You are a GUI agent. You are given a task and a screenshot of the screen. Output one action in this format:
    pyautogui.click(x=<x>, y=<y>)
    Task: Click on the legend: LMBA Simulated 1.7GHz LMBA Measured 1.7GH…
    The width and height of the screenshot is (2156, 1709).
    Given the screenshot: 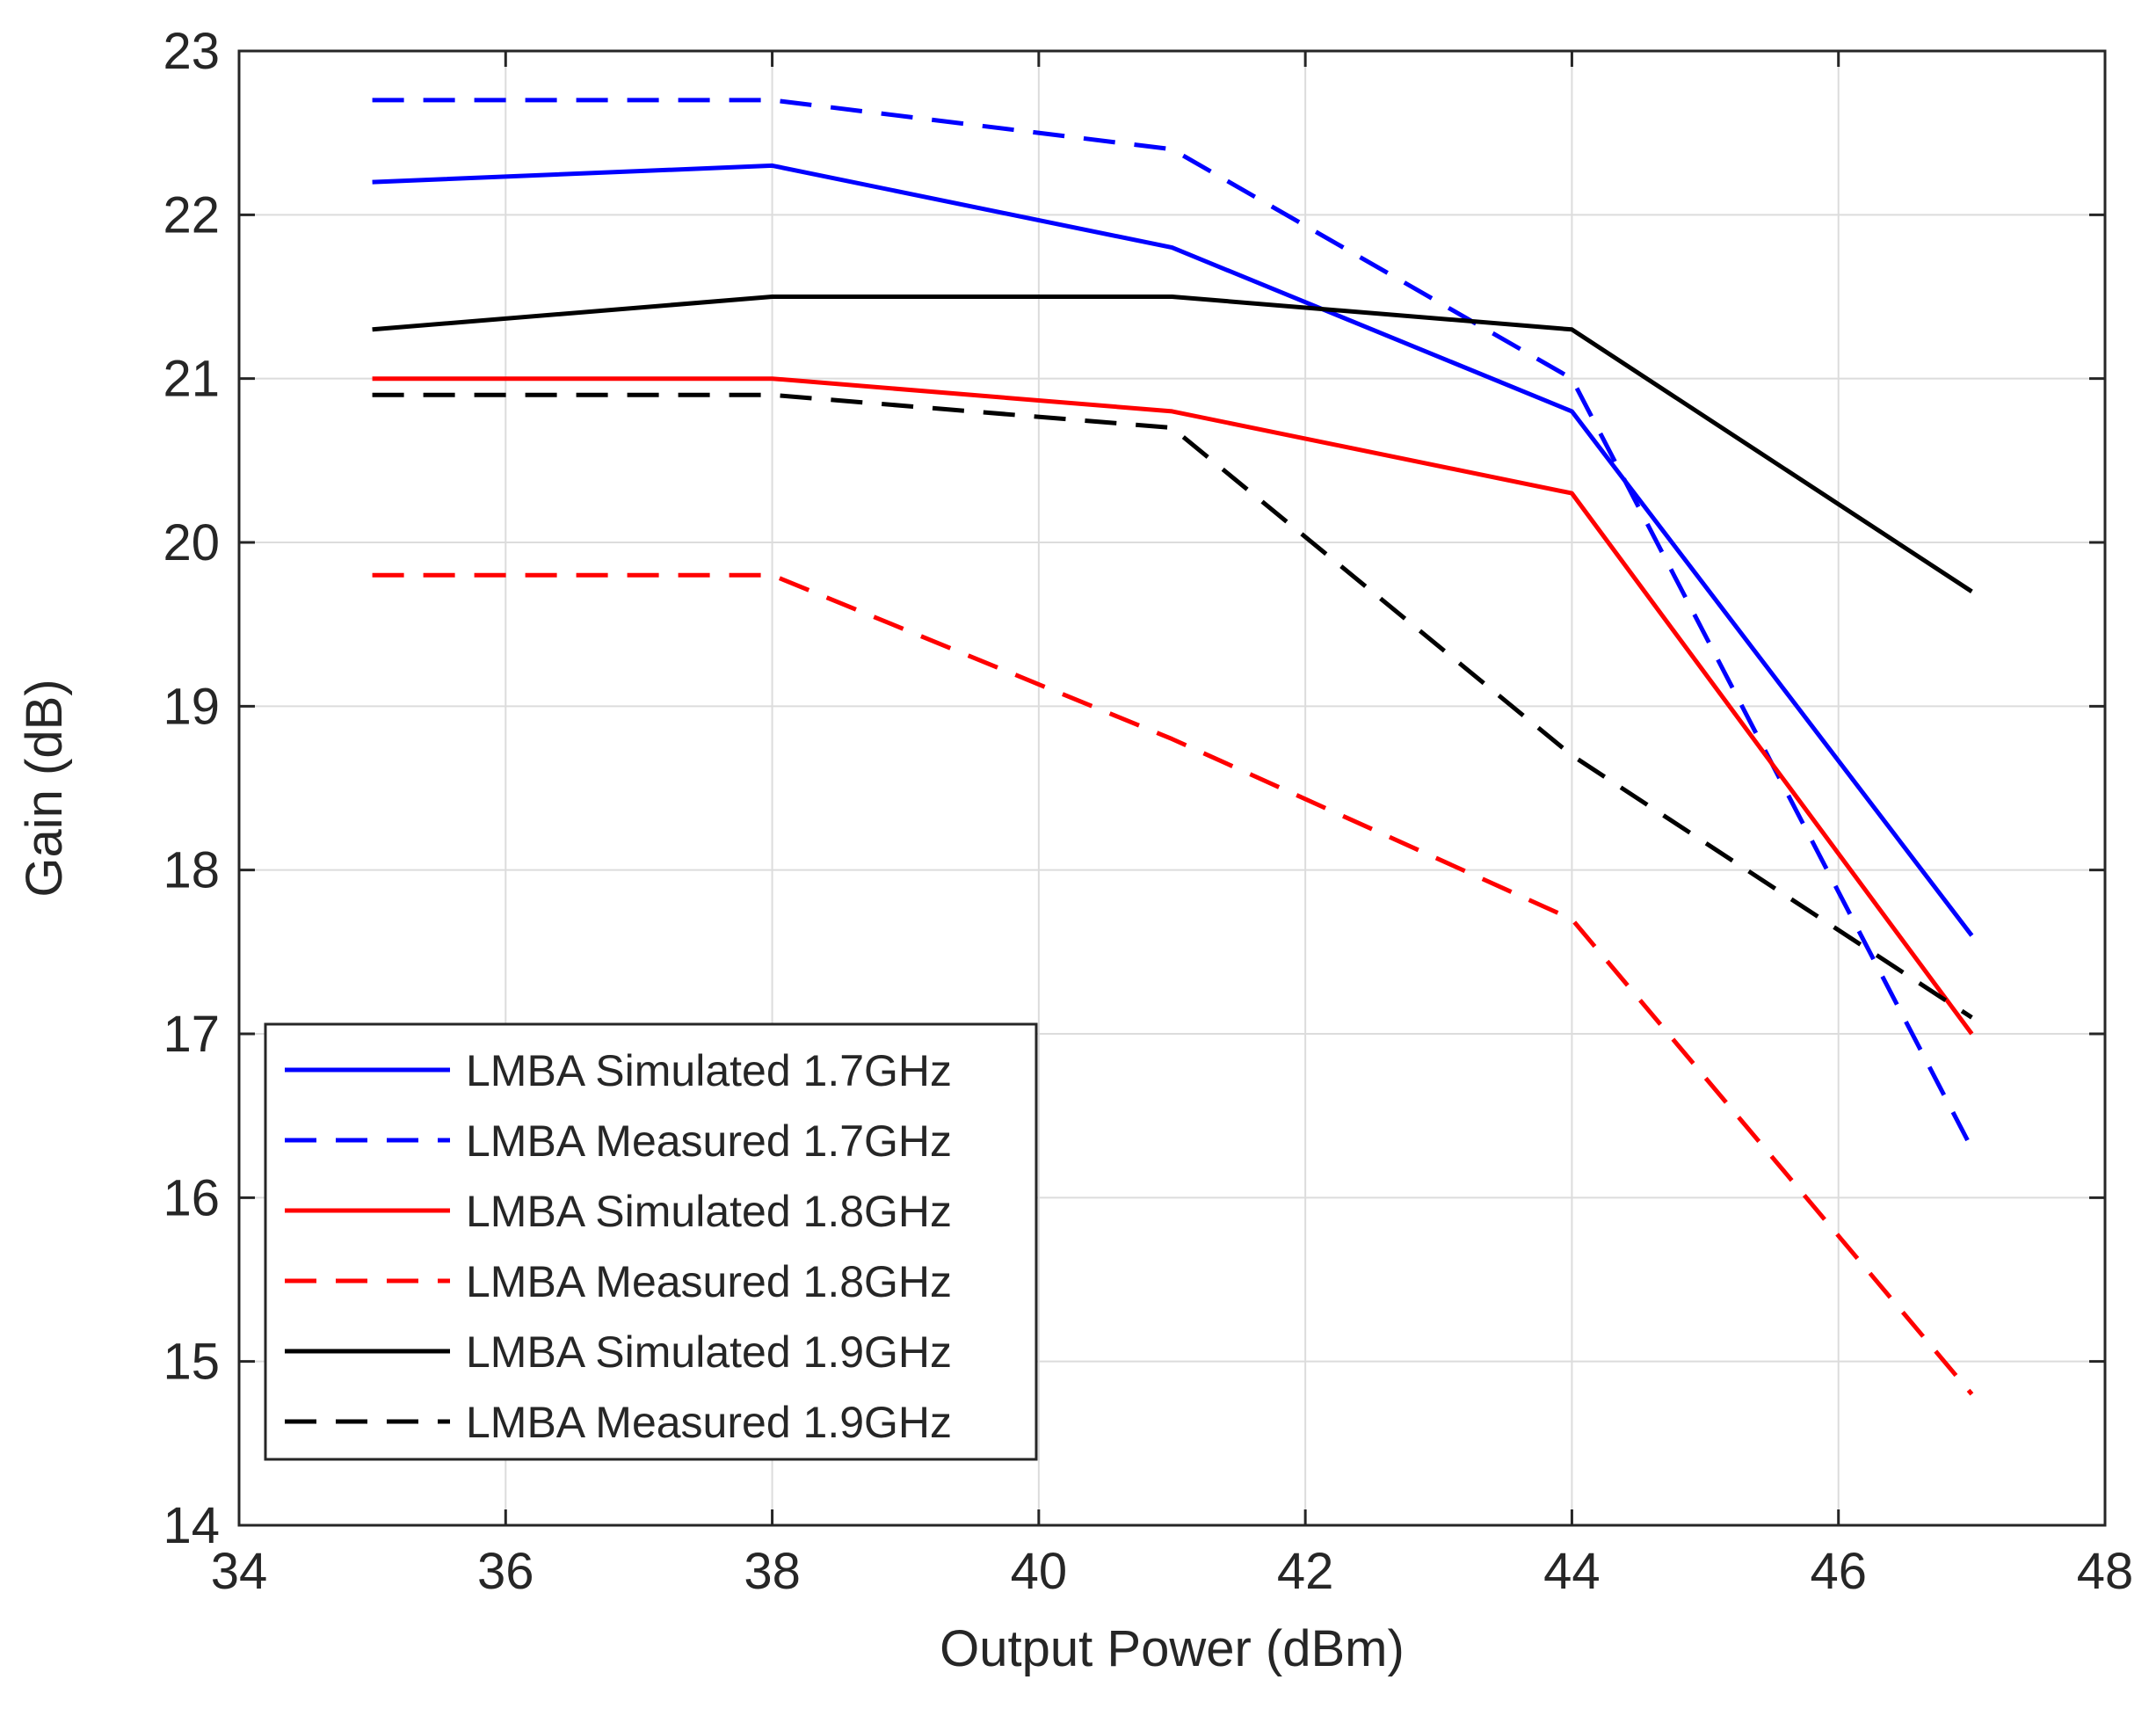 What is the action you would take?
    pyautogui.click(x=651, y=1241)
    